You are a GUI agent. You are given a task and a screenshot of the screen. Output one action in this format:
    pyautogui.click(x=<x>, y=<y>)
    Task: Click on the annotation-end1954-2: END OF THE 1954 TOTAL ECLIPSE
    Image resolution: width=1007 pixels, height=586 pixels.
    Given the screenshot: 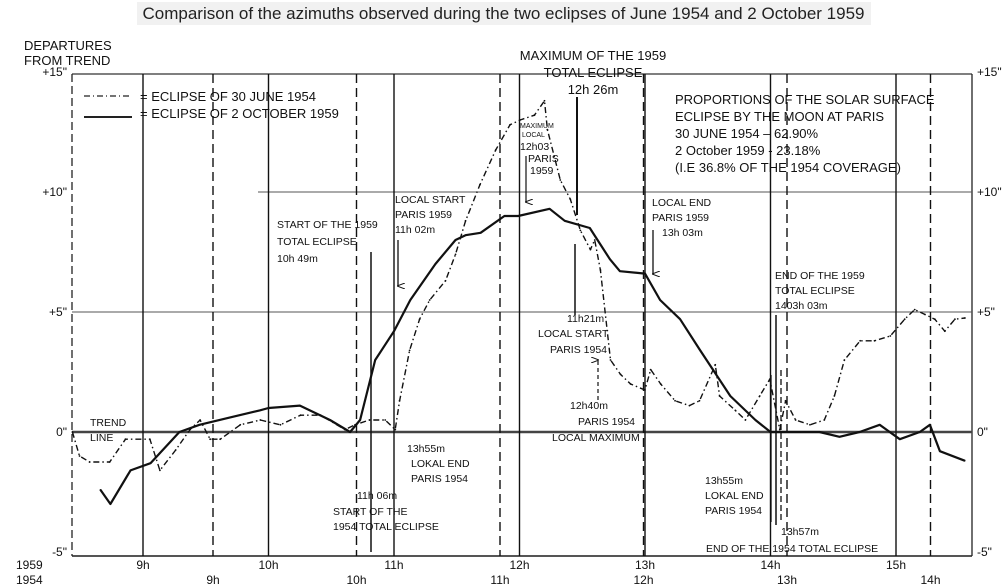 What is the action you would take?
    pyautogui.click(x=792, y=549)
    